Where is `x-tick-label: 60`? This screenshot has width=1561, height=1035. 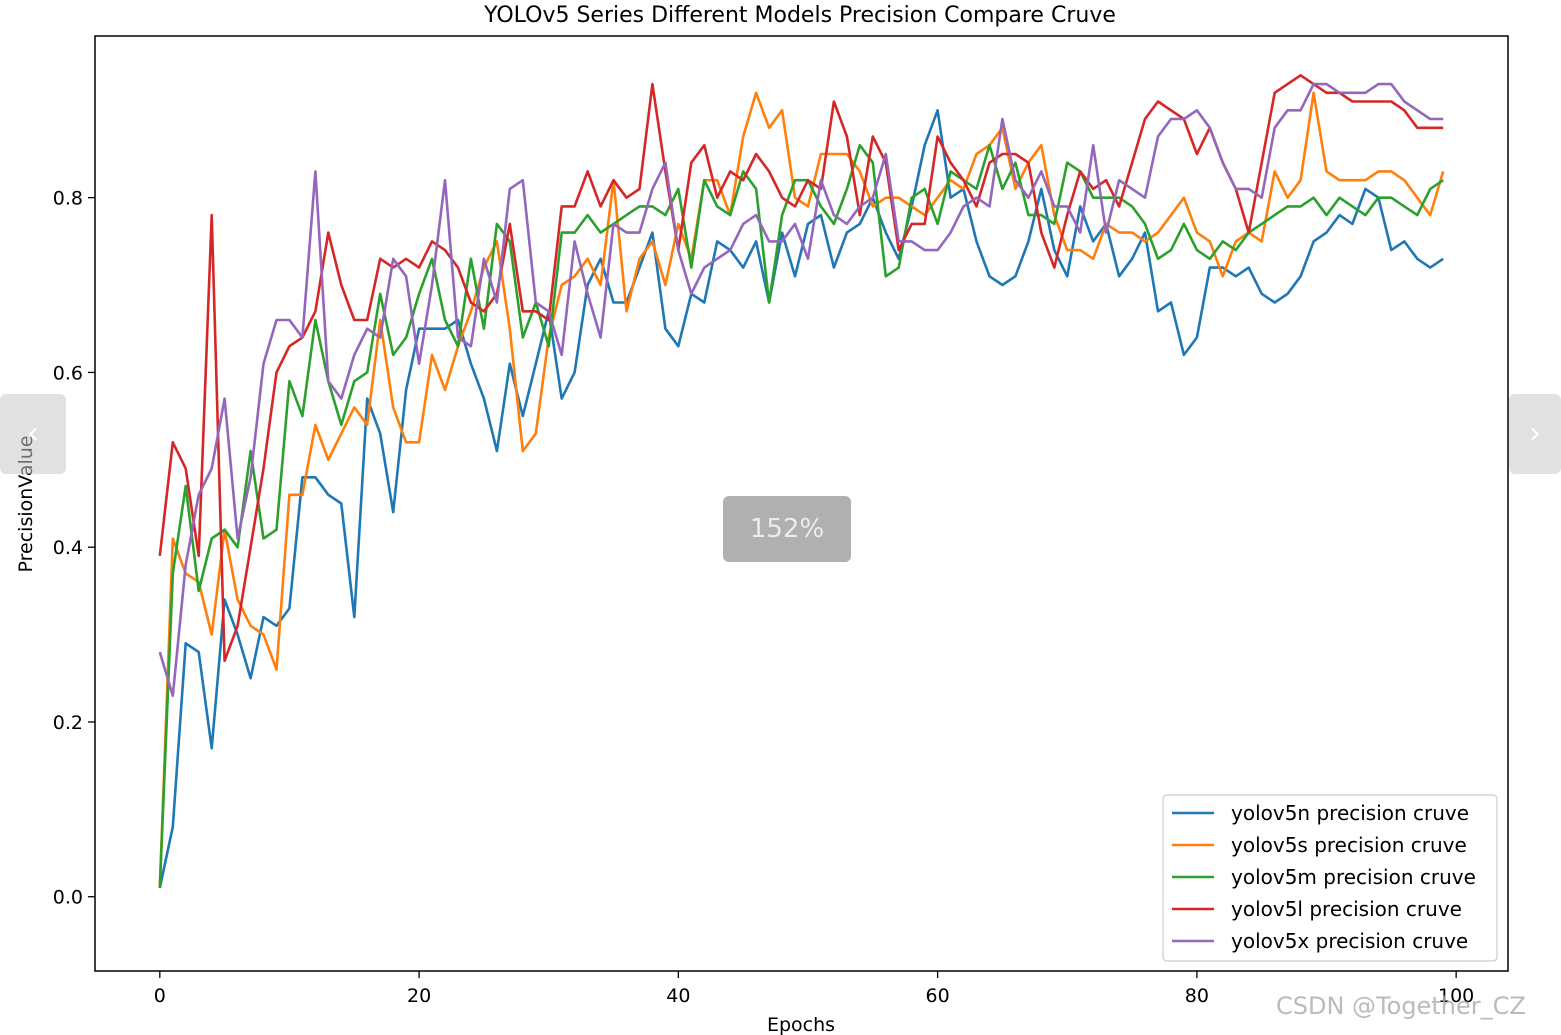 x-tick-label: 60 is located at coordinates (938, 996).